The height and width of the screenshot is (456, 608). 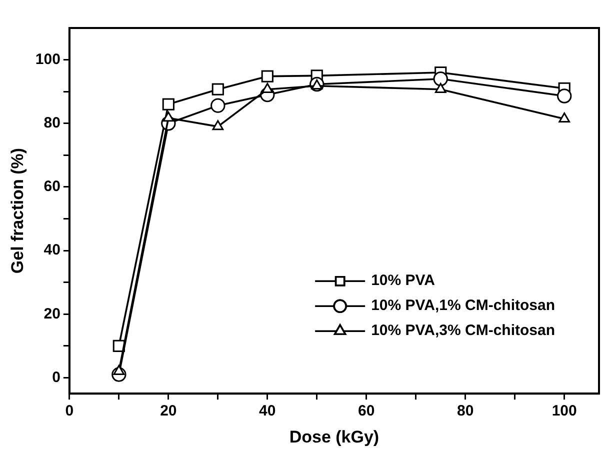 I want to click on y-axis-title: Gel fraction (%), so click(x=17, y=211).